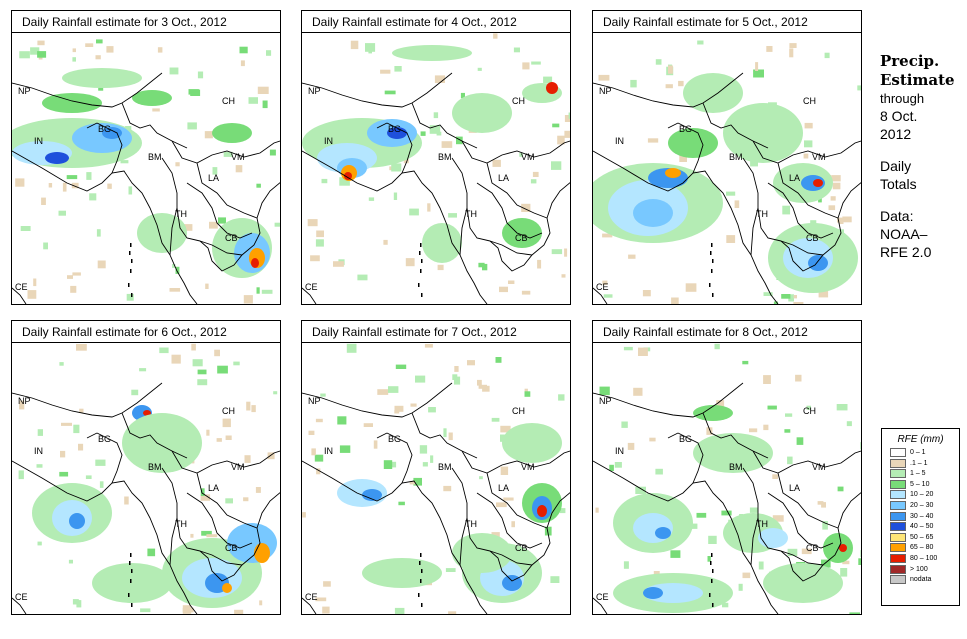 This screenshot has height=639, width=967. What do you see at coordinates (898, 537) in the screenshot?
I see `legend-swatch` at bounding box center [898, 537].